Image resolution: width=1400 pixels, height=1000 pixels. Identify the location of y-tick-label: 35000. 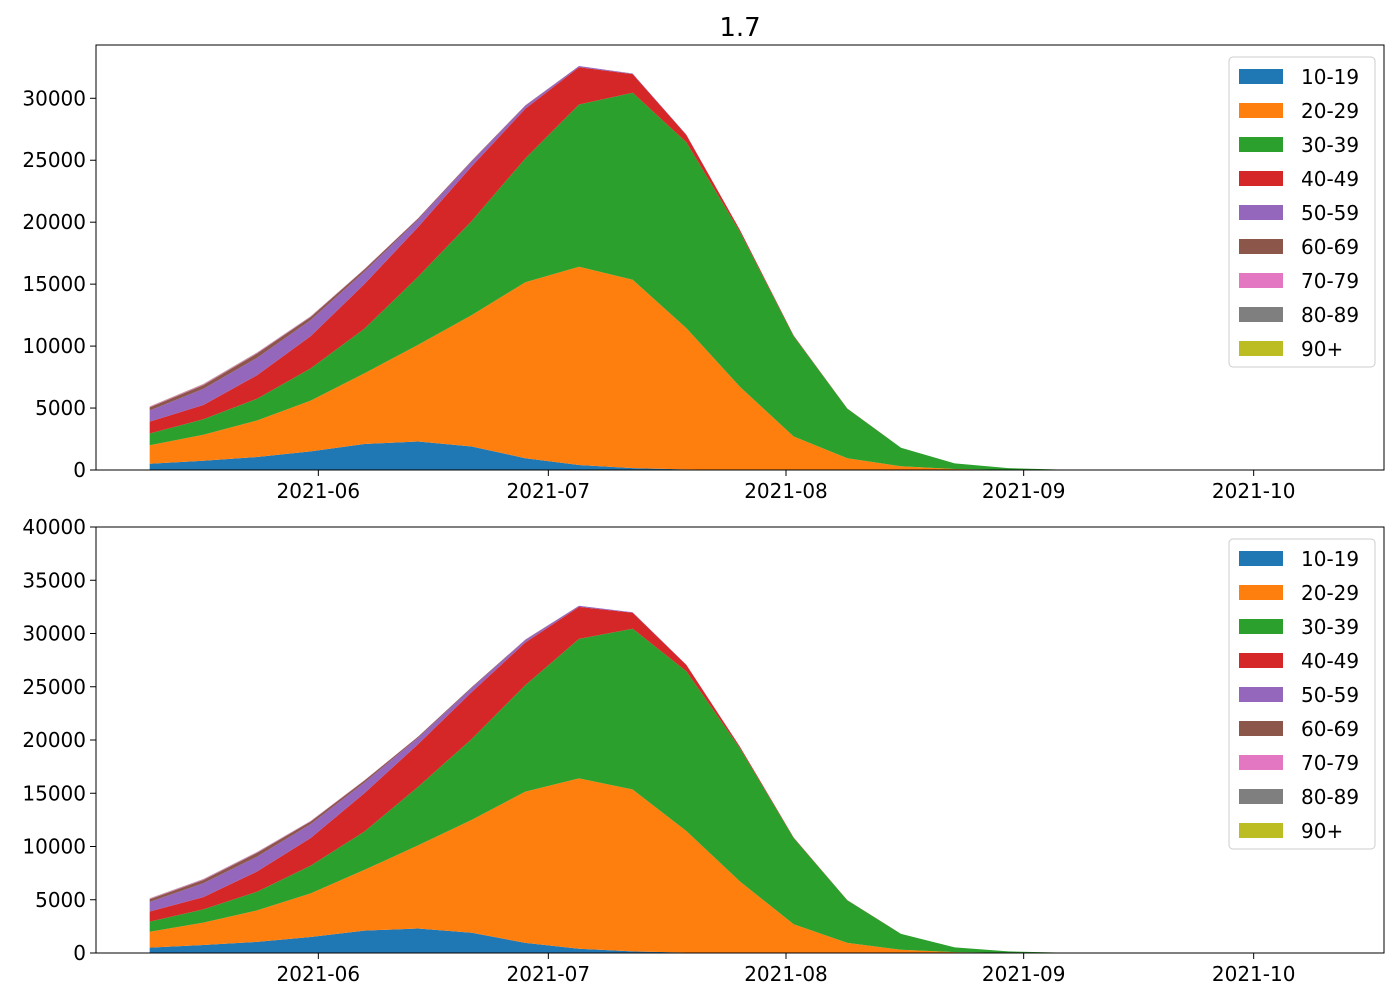
(54, 580).